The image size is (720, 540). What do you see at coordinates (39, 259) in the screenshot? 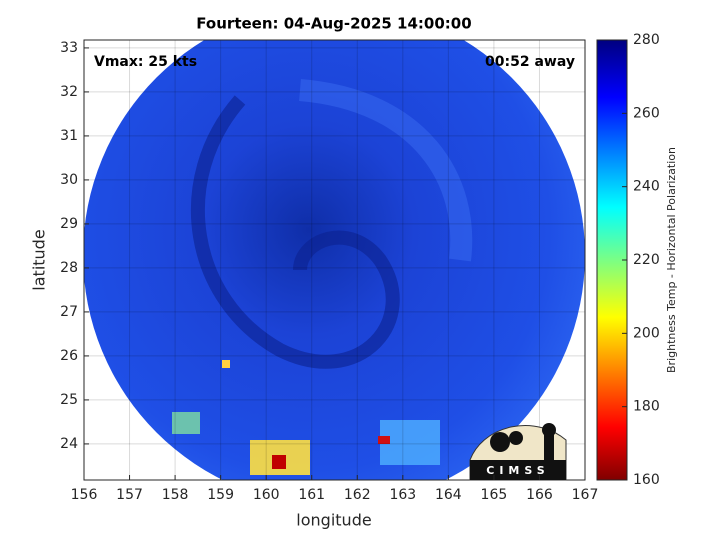
I see `y-axis-label: latitude` at bounding box center [39, 259].